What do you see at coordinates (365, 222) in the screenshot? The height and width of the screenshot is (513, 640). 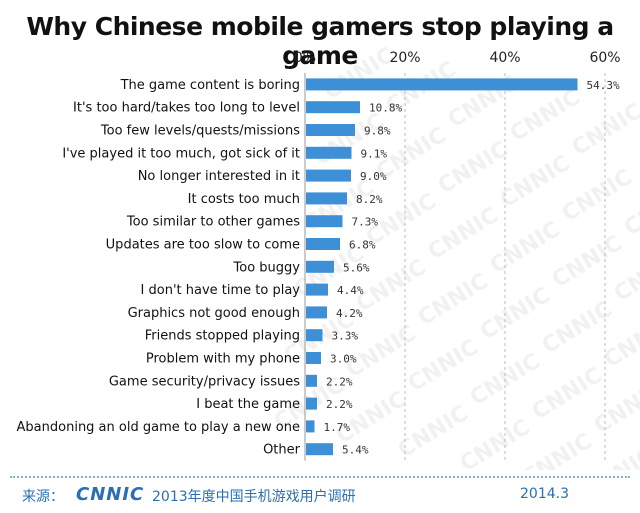 I see `value-label-6: 7.3%` at bounding box center [365, 222].